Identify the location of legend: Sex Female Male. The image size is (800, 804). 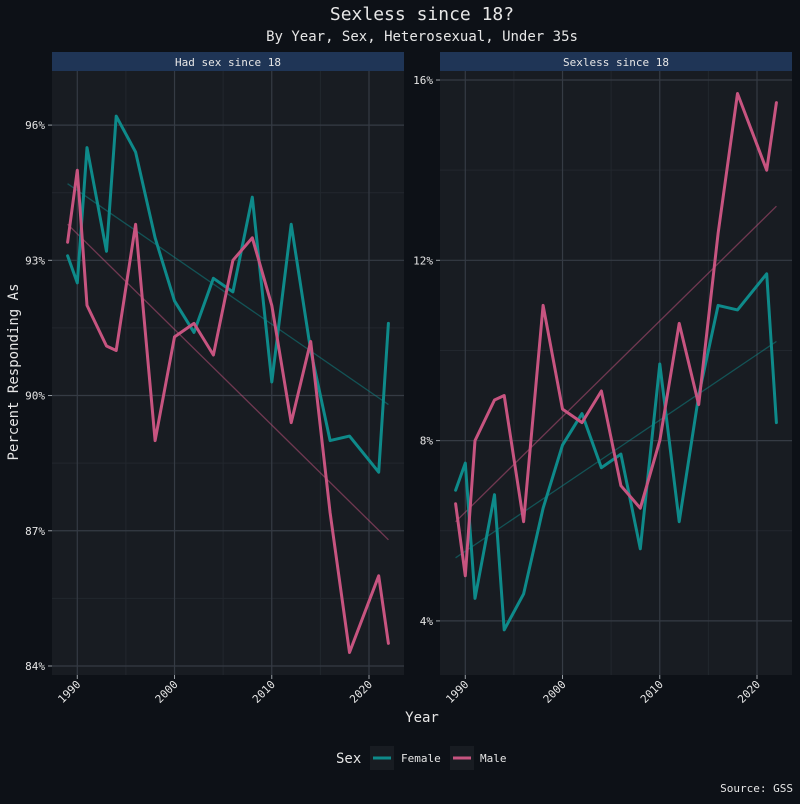
(421, 758).